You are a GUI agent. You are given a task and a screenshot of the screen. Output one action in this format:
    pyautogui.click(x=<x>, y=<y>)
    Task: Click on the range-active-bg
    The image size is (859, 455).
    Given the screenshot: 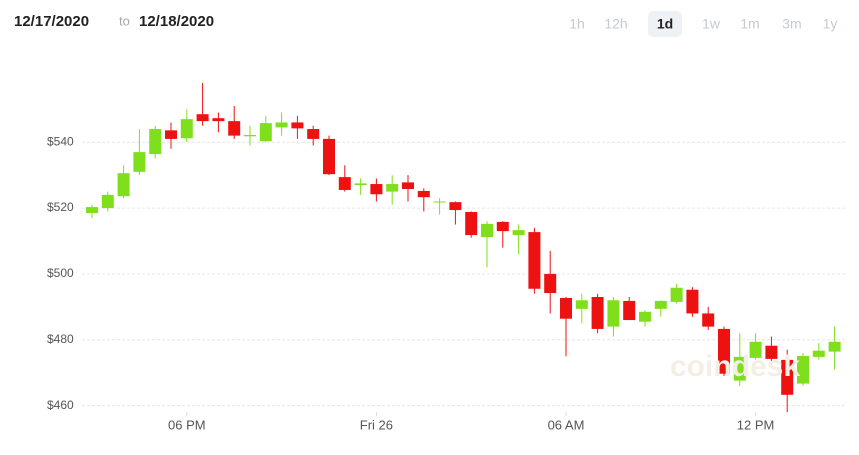 What is the action you would take?
    pyautogui.click(x=665, y=24)
    